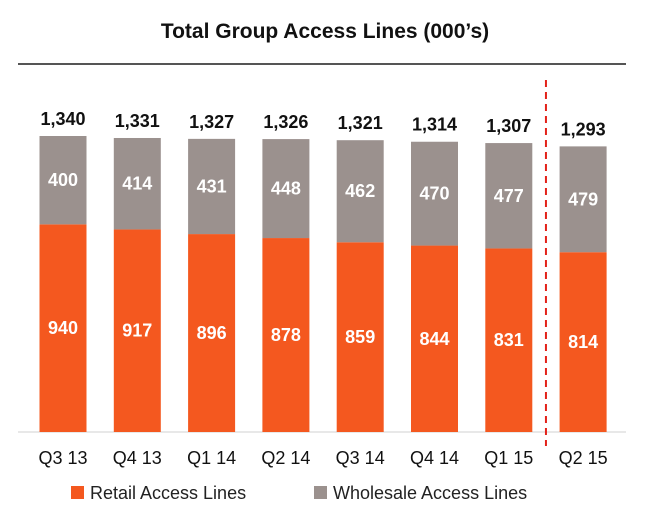  Describe the element at coordinates (168, 493) in the screenshot. I see `legend-label-retail: Retail Access Lines` at that location.